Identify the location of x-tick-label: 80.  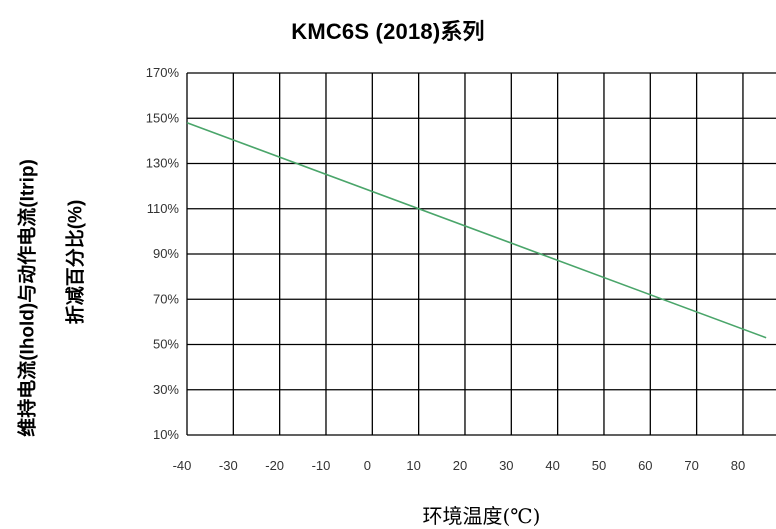
(738, 465).